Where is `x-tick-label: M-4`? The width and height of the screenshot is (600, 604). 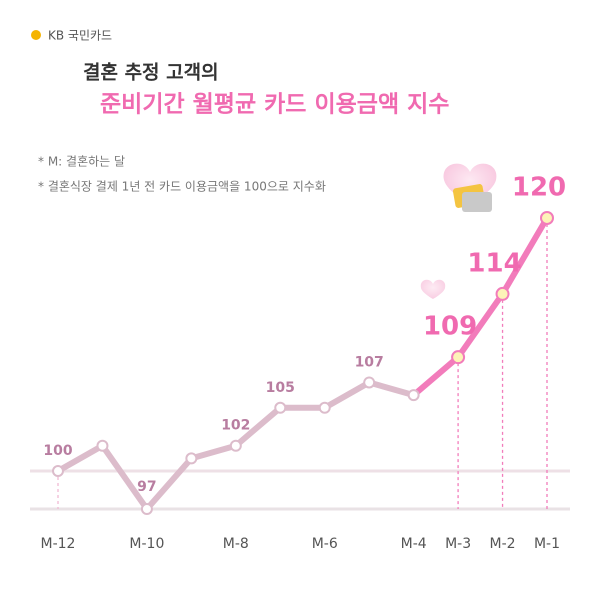 x-tick-label: M-4 is located at coordinates (414, 544).